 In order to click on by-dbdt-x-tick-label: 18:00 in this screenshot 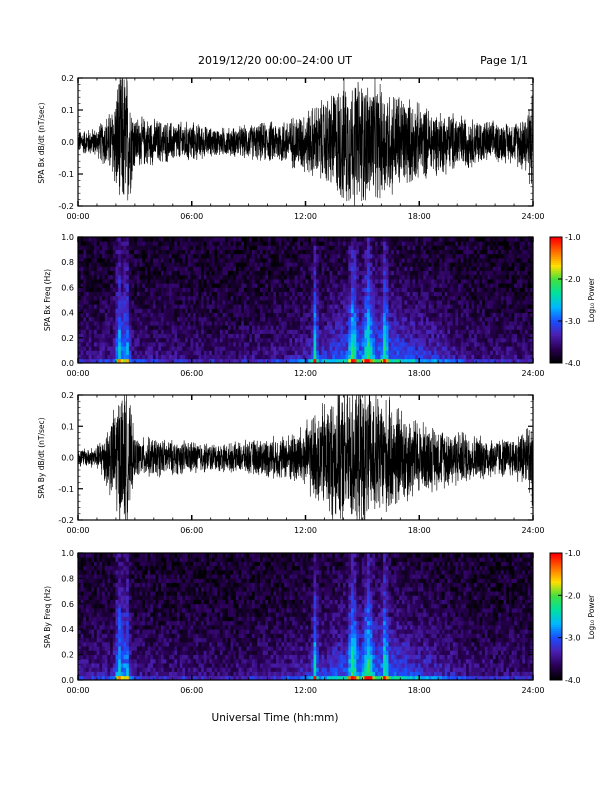, I will do `click(419, 530)`.